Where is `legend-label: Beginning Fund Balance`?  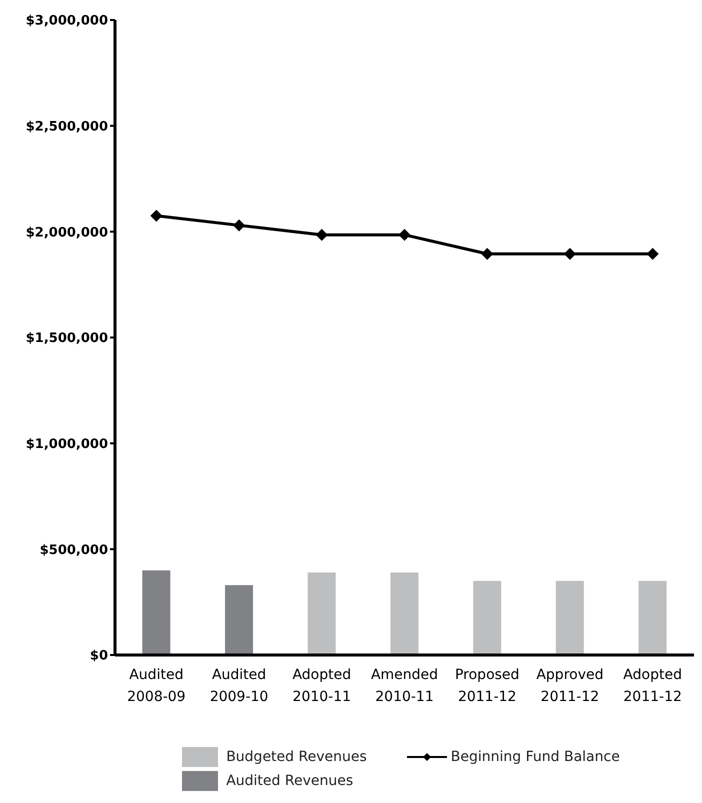 legend-label: Beginning Fund Balance is located at coordinates (535, 757).